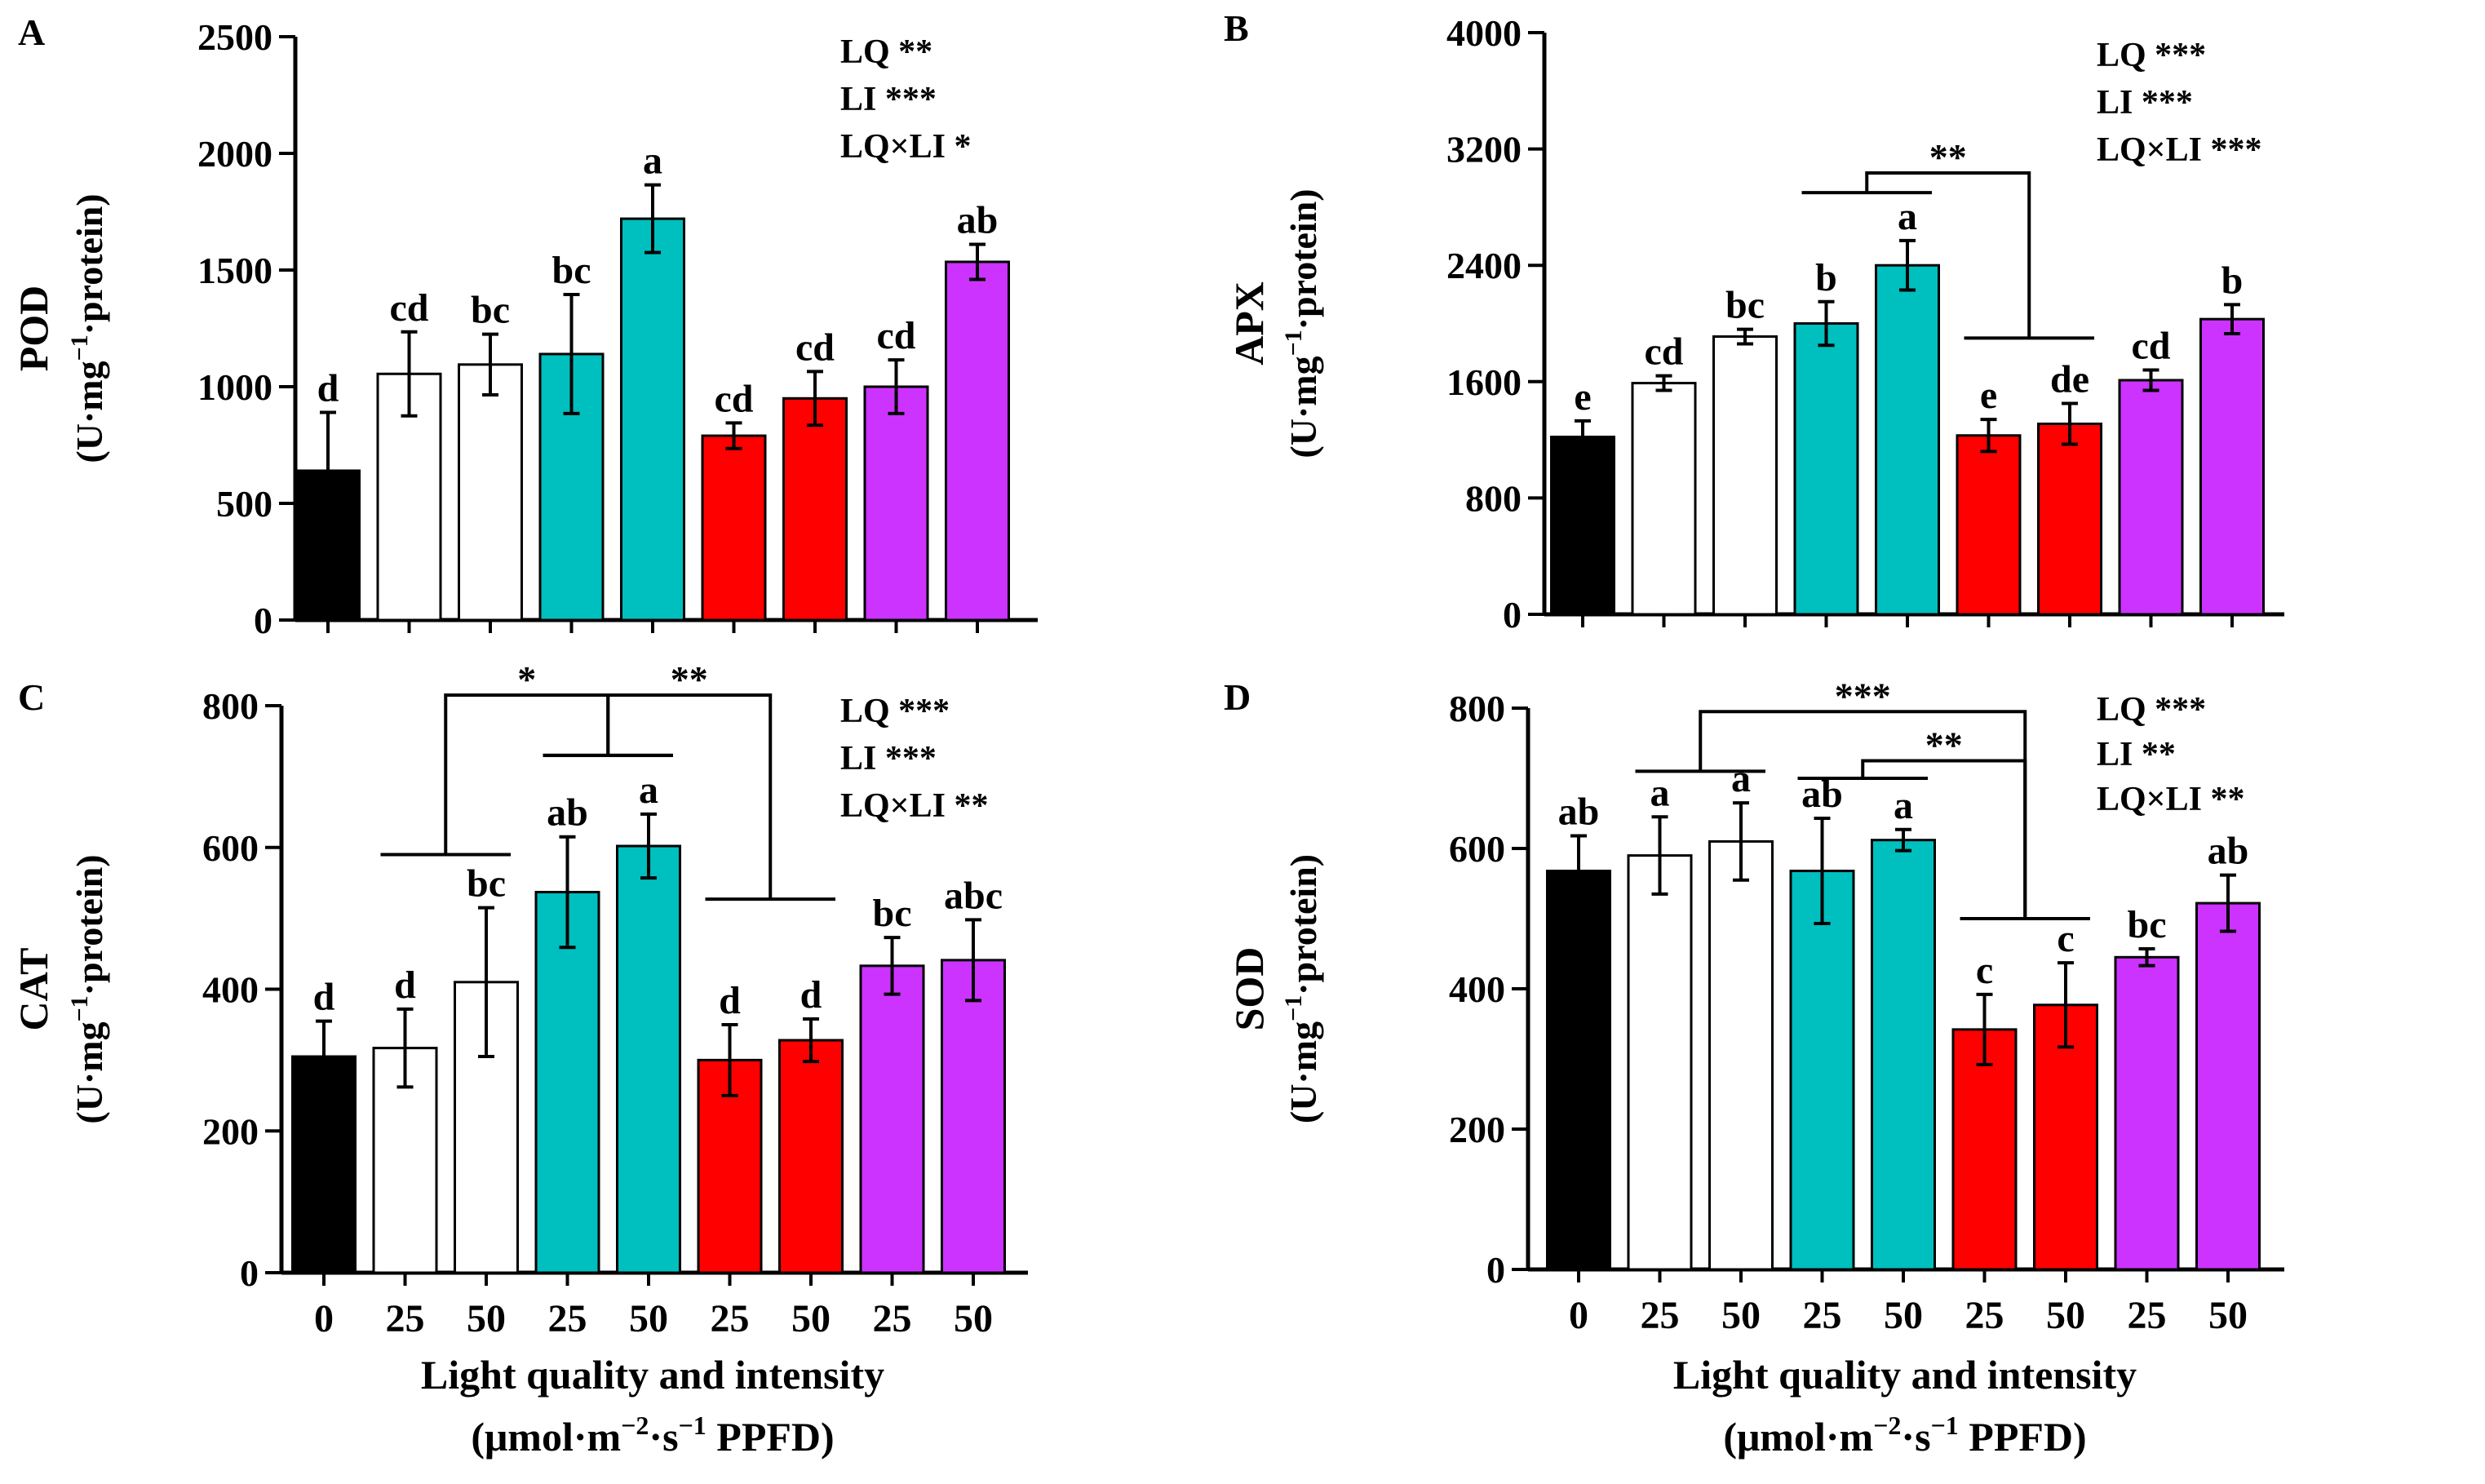 Image resolution: width=2485 pixels, height=1484 pixels. What do you see at coordinates (1826, 277) in the screenshot?
I see `significance-letter: b` at bounding box center [1826, 277].